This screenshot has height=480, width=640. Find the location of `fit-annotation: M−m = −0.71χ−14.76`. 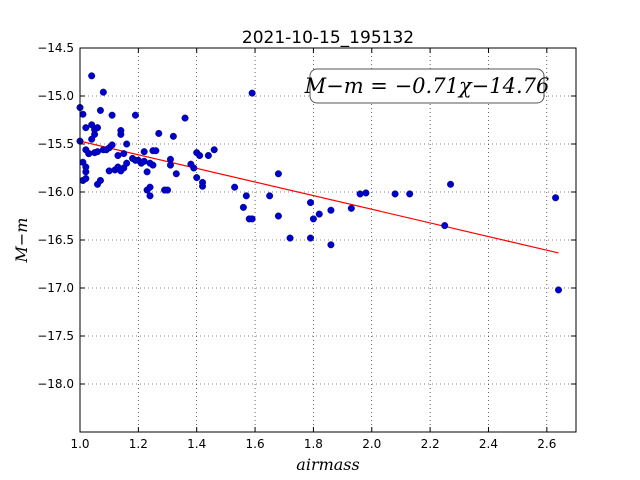

fit-annotation: M−m = −0.71χ−14.76 is located at coordinates (427, 86).